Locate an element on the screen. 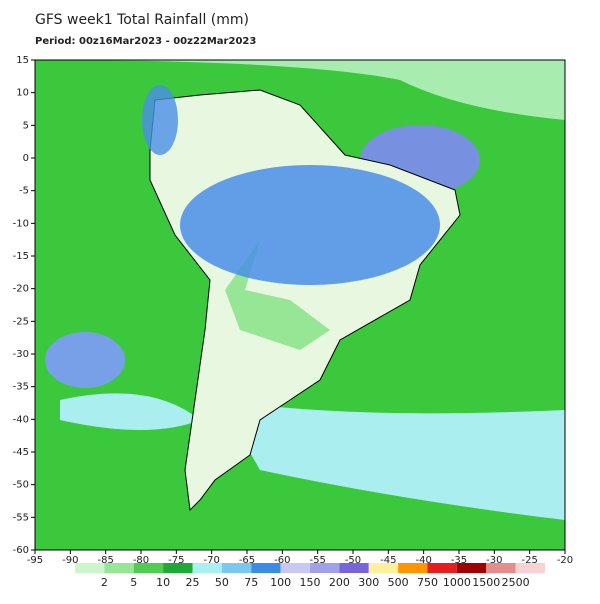 This screenshot has width=600, height=604. lat-label: -15 is located at coordinates (21, 256).